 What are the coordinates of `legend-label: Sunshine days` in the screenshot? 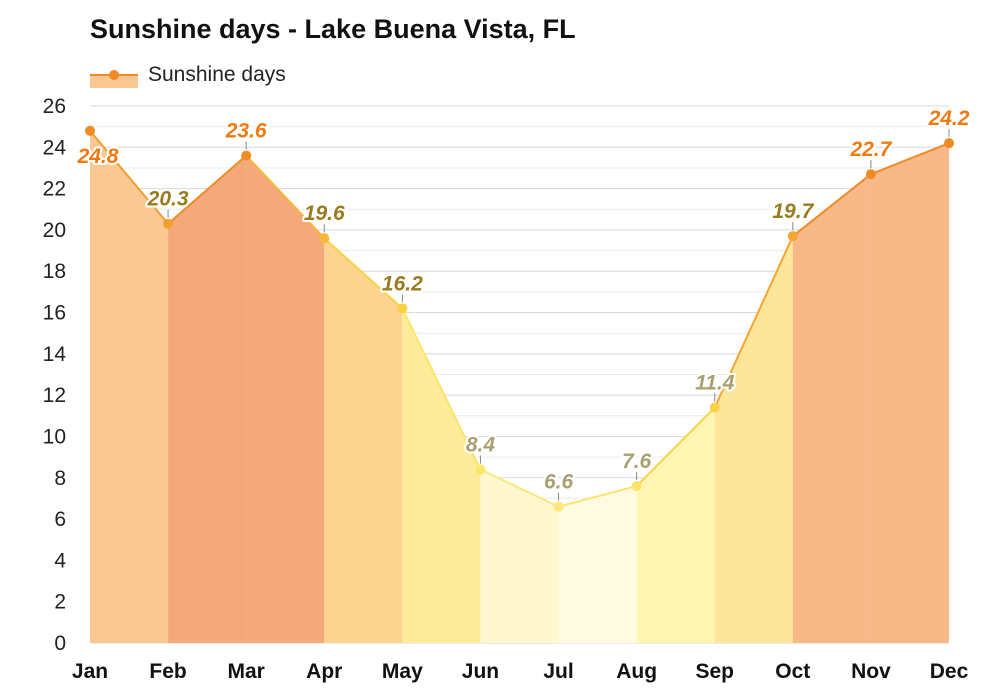 It's located at (217, 74).